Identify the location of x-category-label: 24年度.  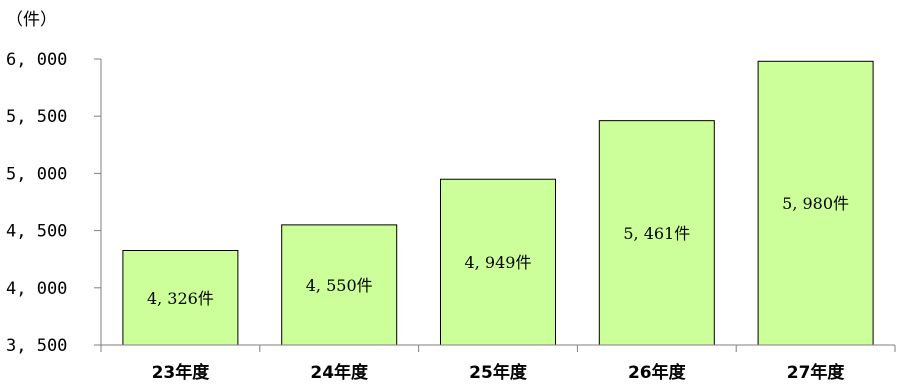
(339, 372).